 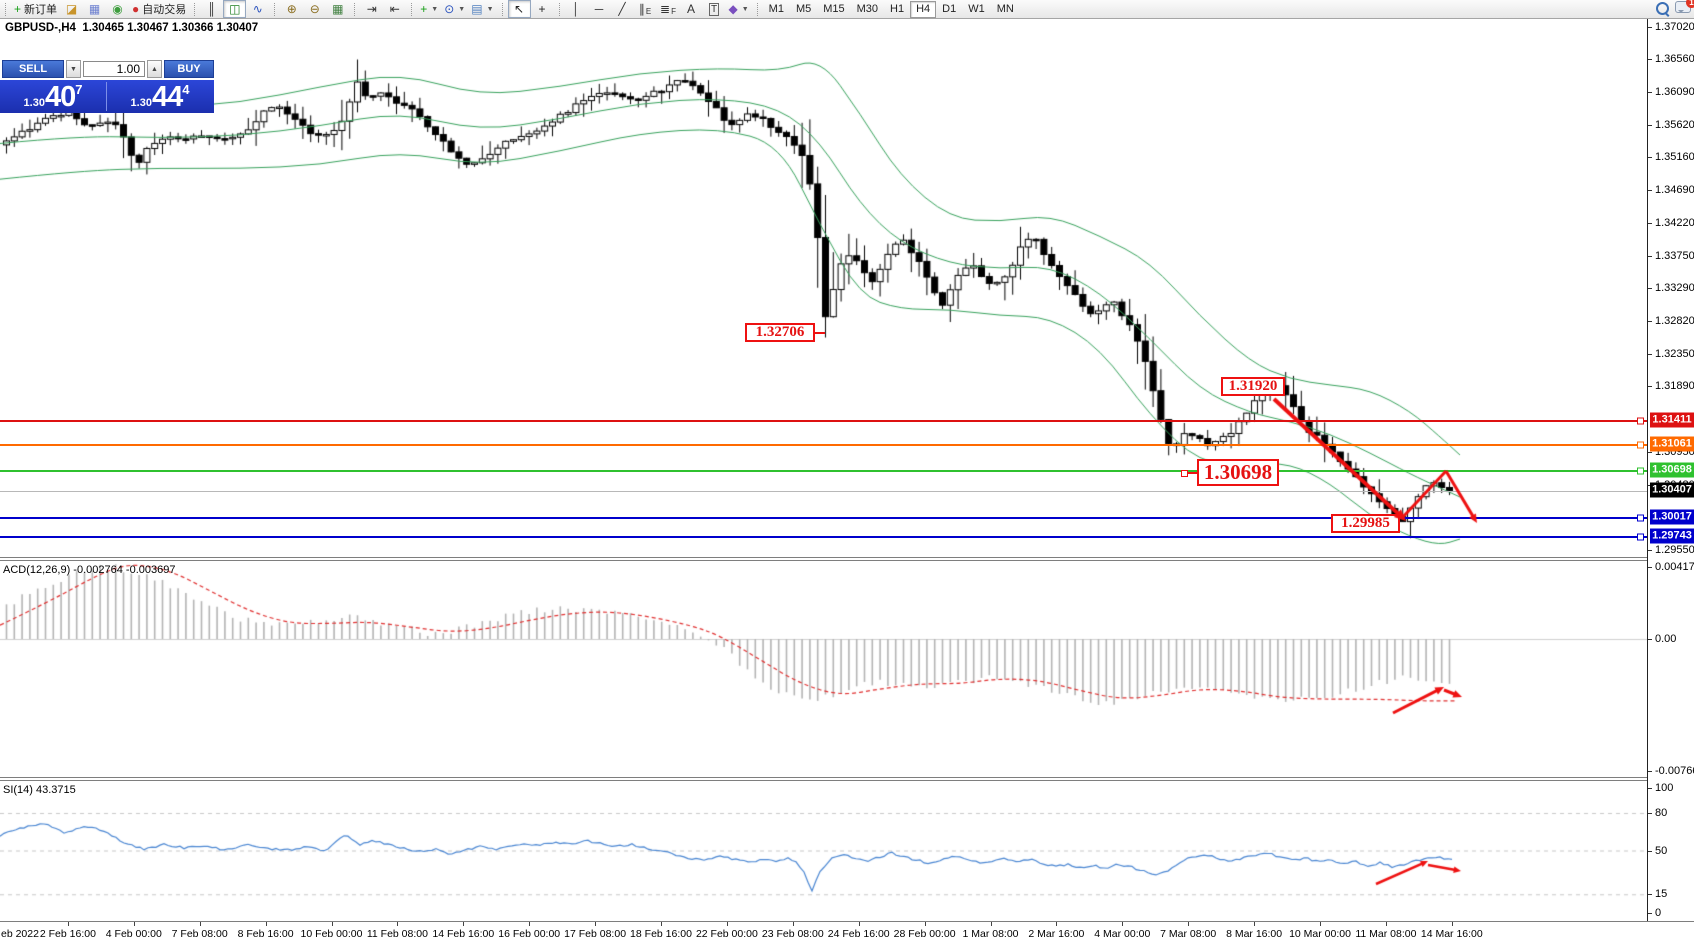 I want to click on hline-1-30698-handle, so click(x=1640, y=471).